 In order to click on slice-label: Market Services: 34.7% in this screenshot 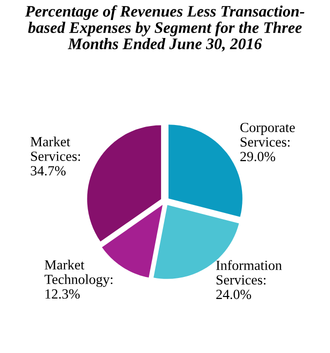, I will do `click(55, 156)`.